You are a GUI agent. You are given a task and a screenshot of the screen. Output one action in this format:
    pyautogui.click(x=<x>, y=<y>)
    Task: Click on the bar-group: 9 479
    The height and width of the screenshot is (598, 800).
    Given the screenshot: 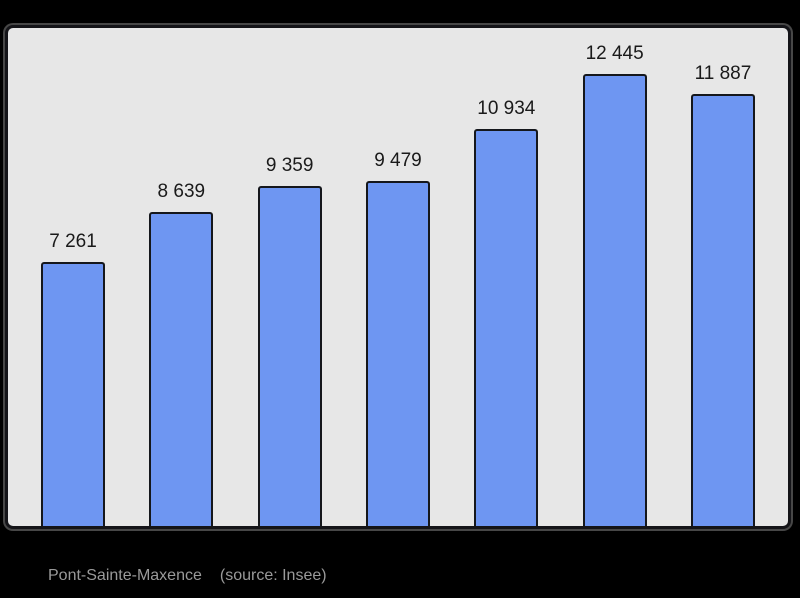 What is the action you would take?
    pyautogui.click(x=397, y=338)
    